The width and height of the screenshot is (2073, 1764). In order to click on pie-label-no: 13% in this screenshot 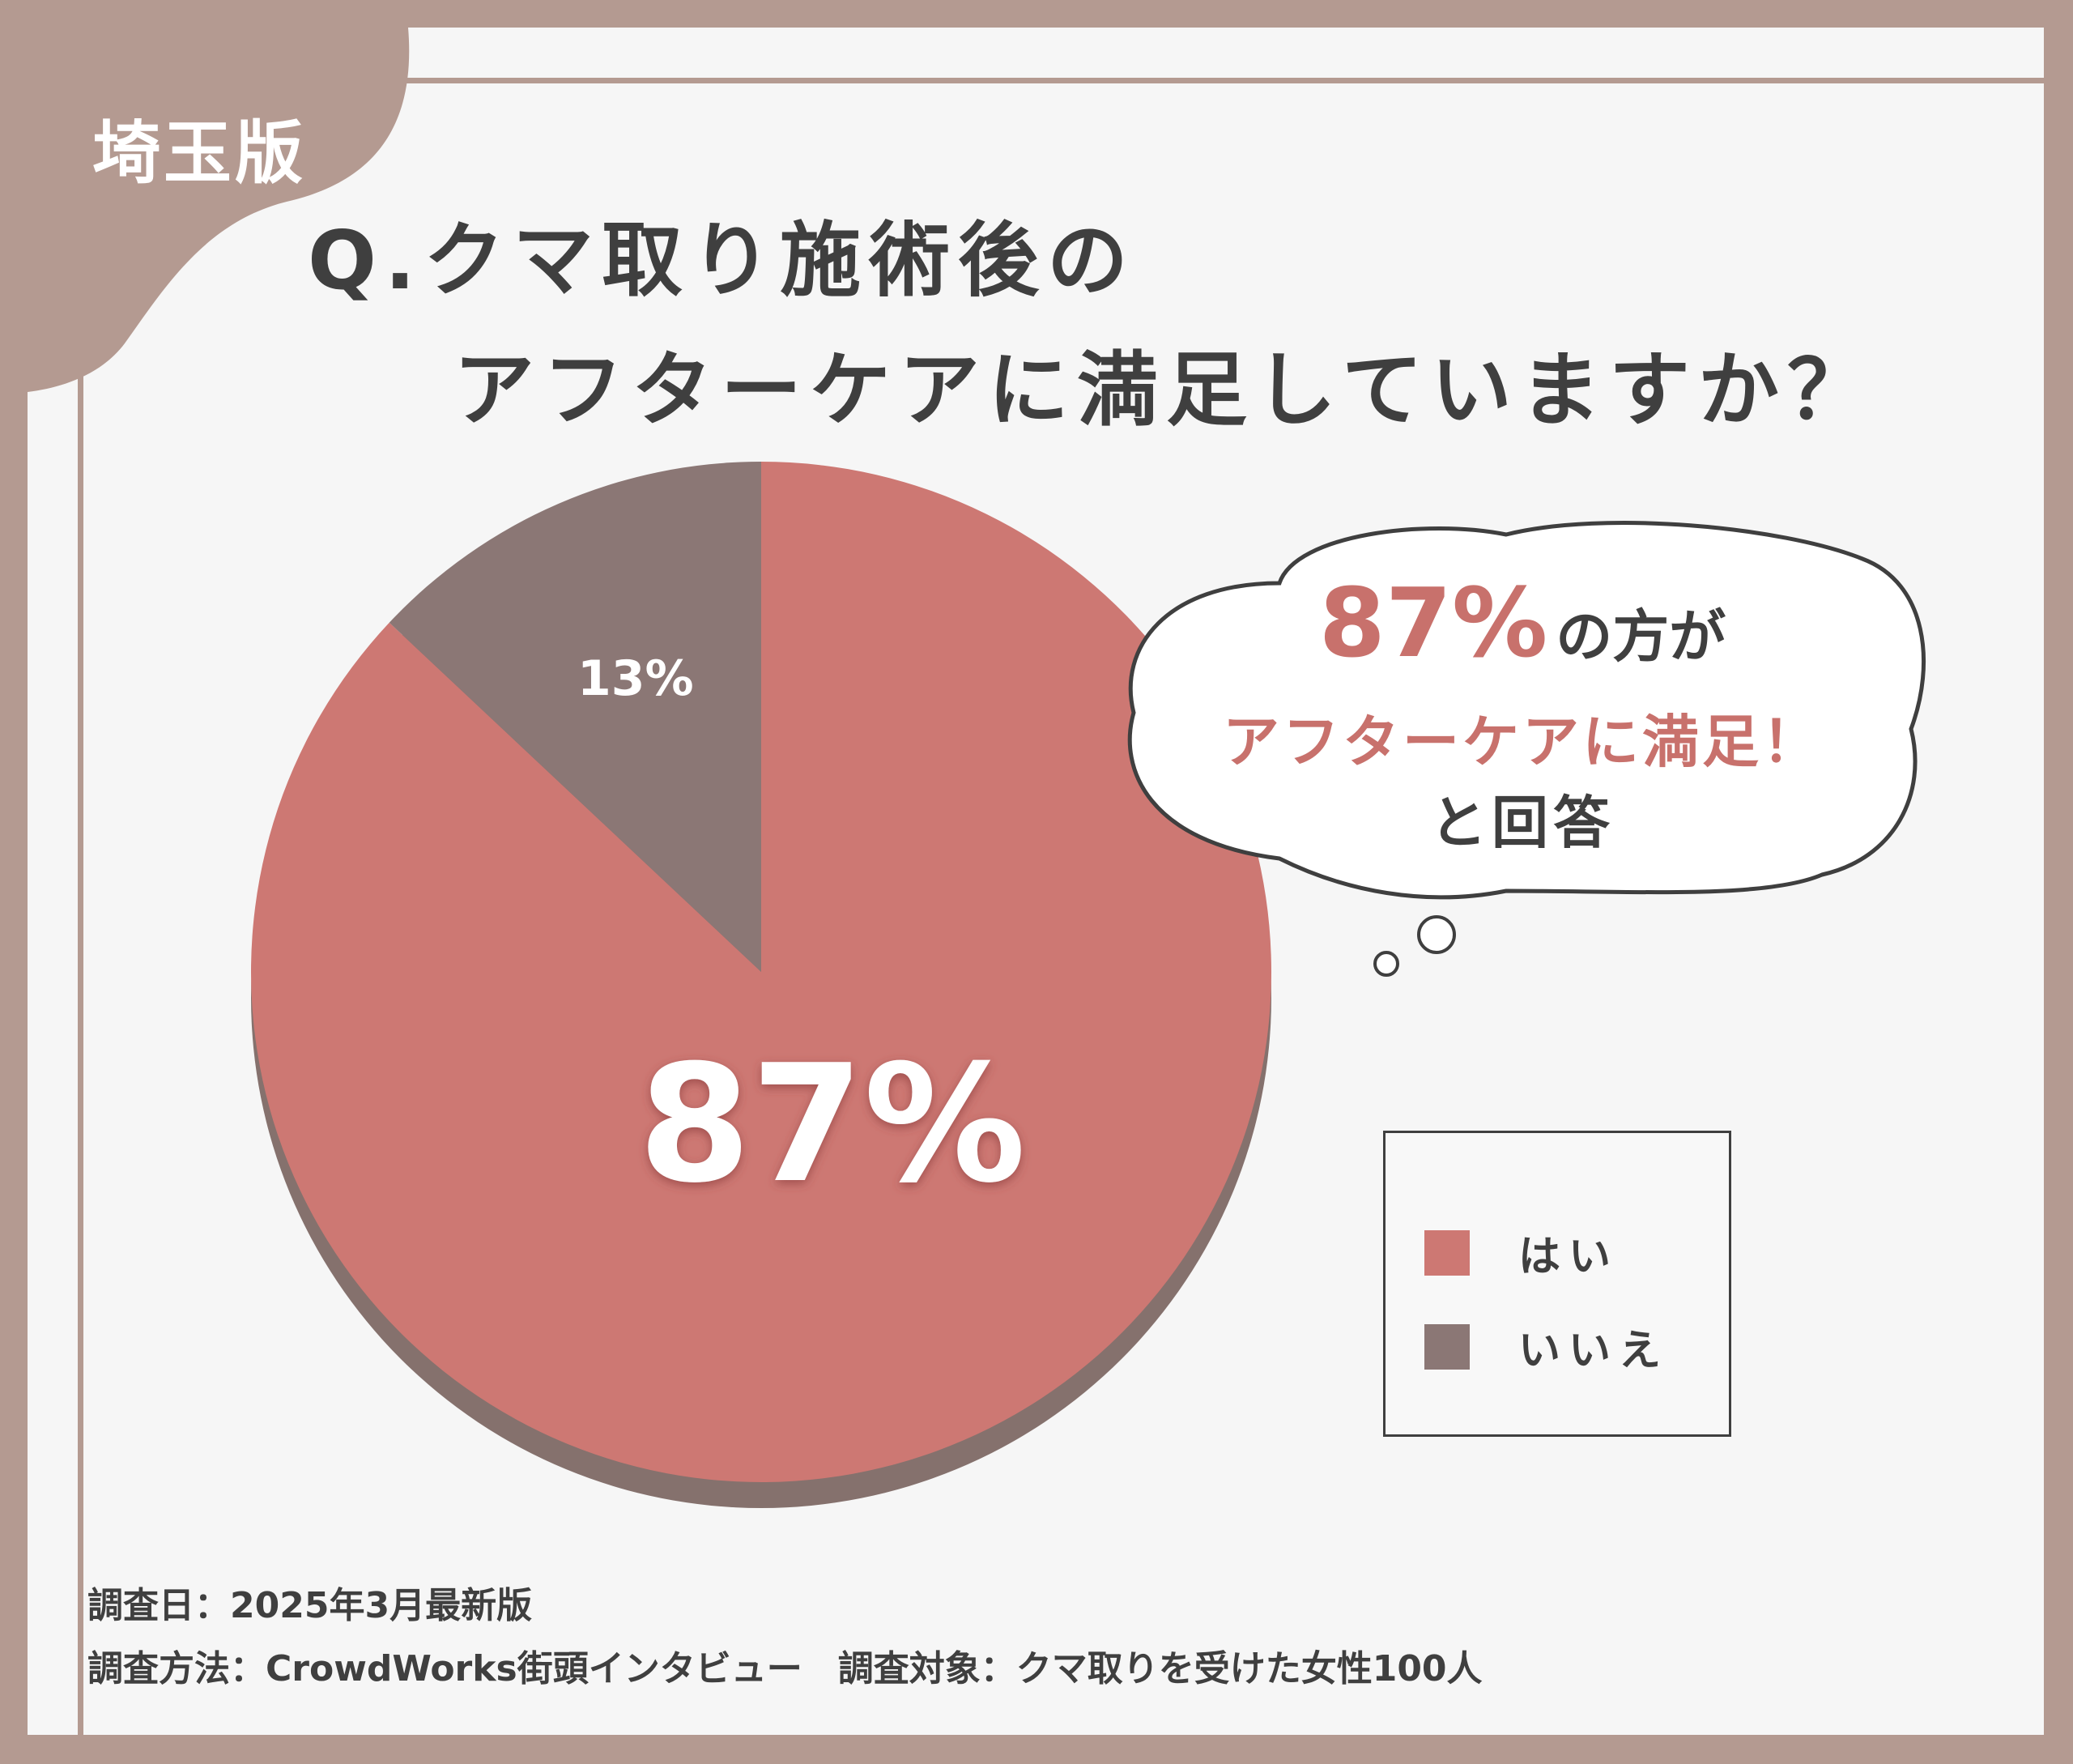, I will do `click(635, 678)`.